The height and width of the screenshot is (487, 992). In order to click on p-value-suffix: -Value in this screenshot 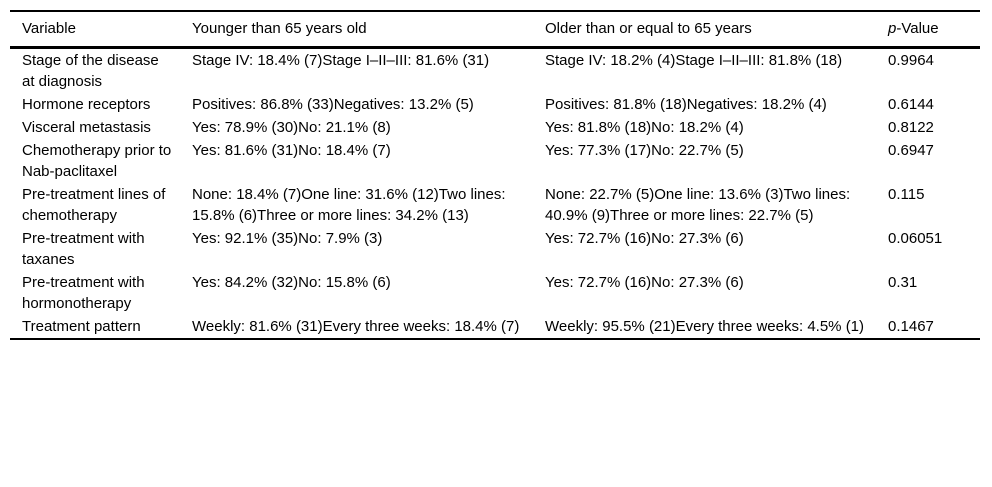, I will do `click(917, 28)`.